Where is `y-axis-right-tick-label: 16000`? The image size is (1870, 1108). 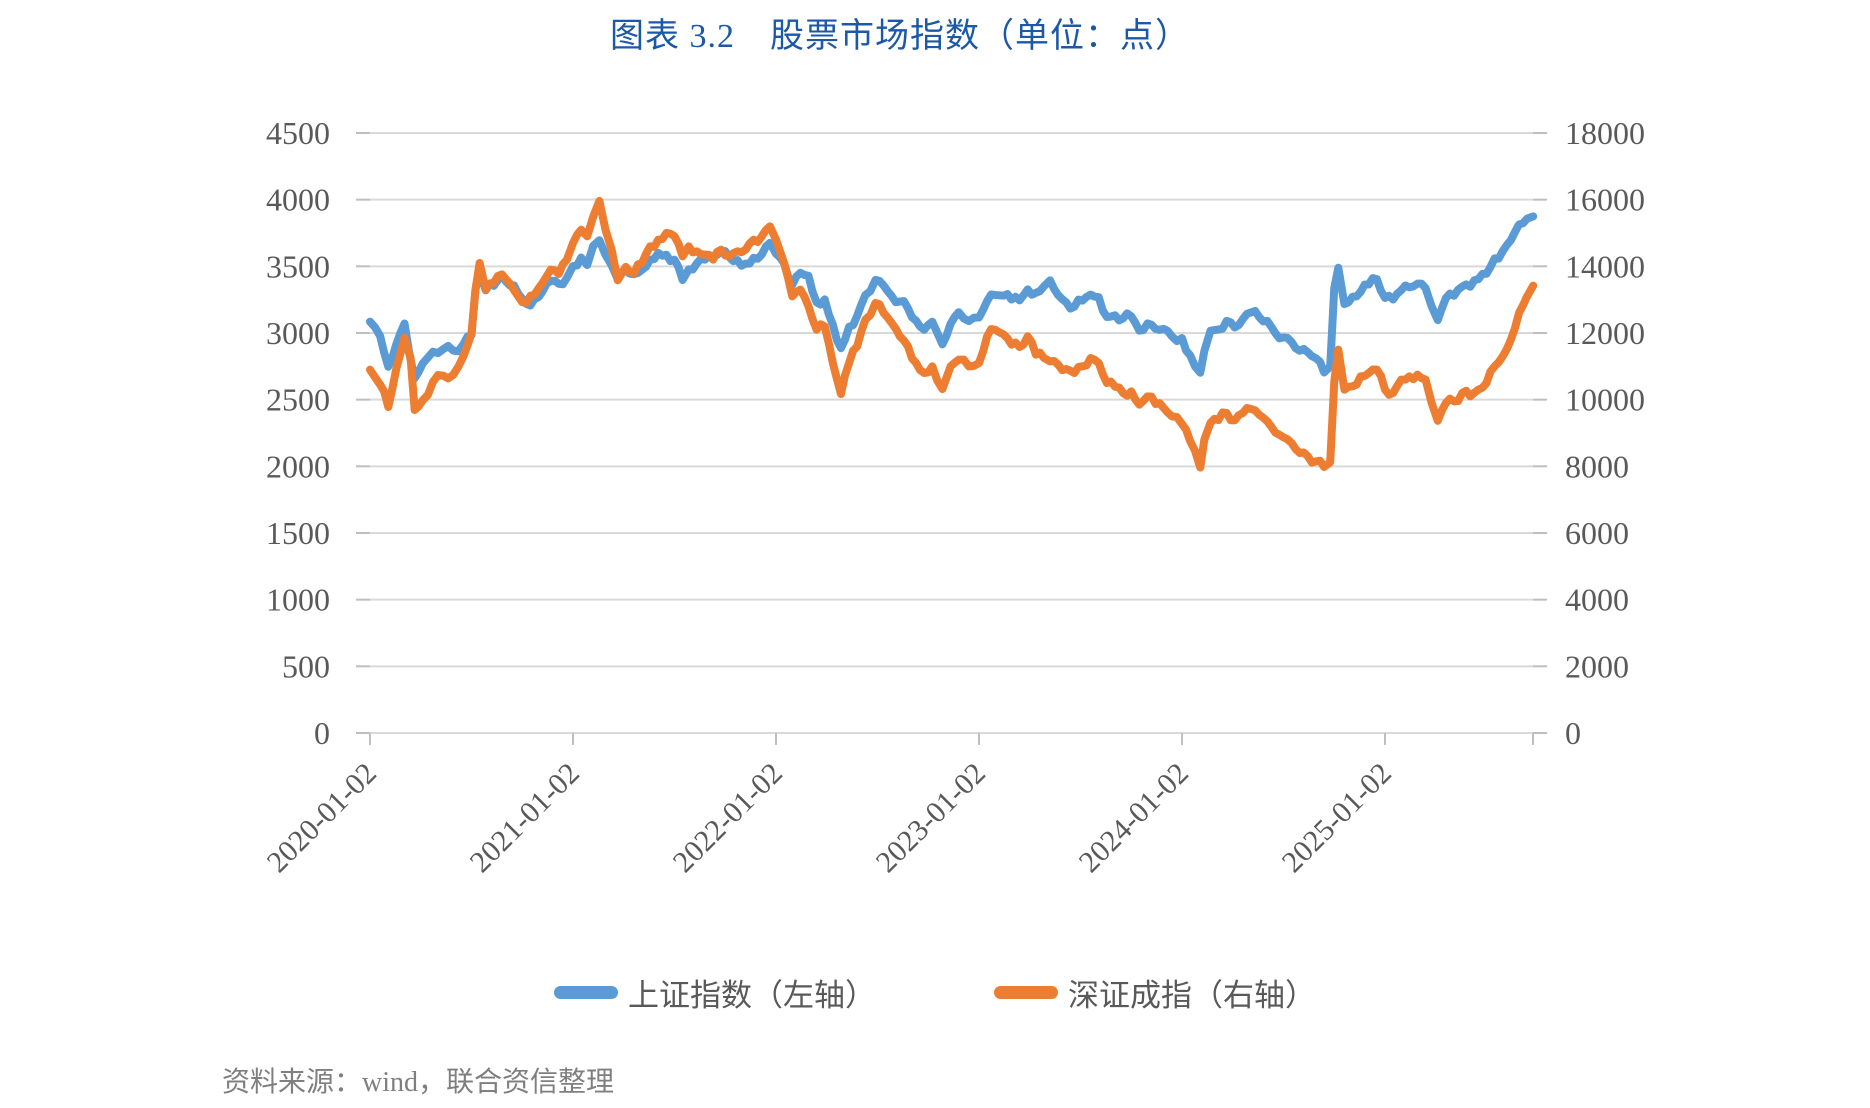 y-axis-right-tick-label: 16000 is located at coordinates (1605, 200).